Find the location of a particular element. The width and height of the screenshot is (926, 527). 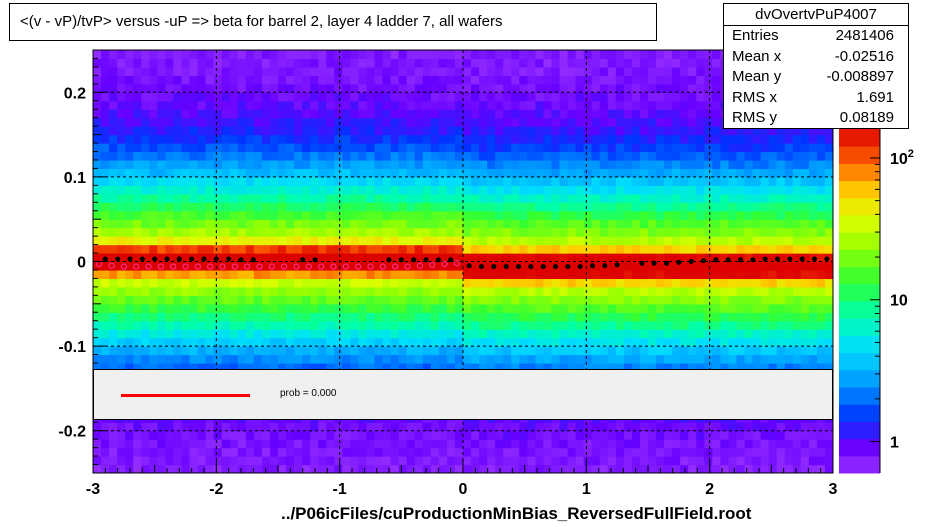

stats-row: Entries 2481406 is located at coordinates (816, 36).